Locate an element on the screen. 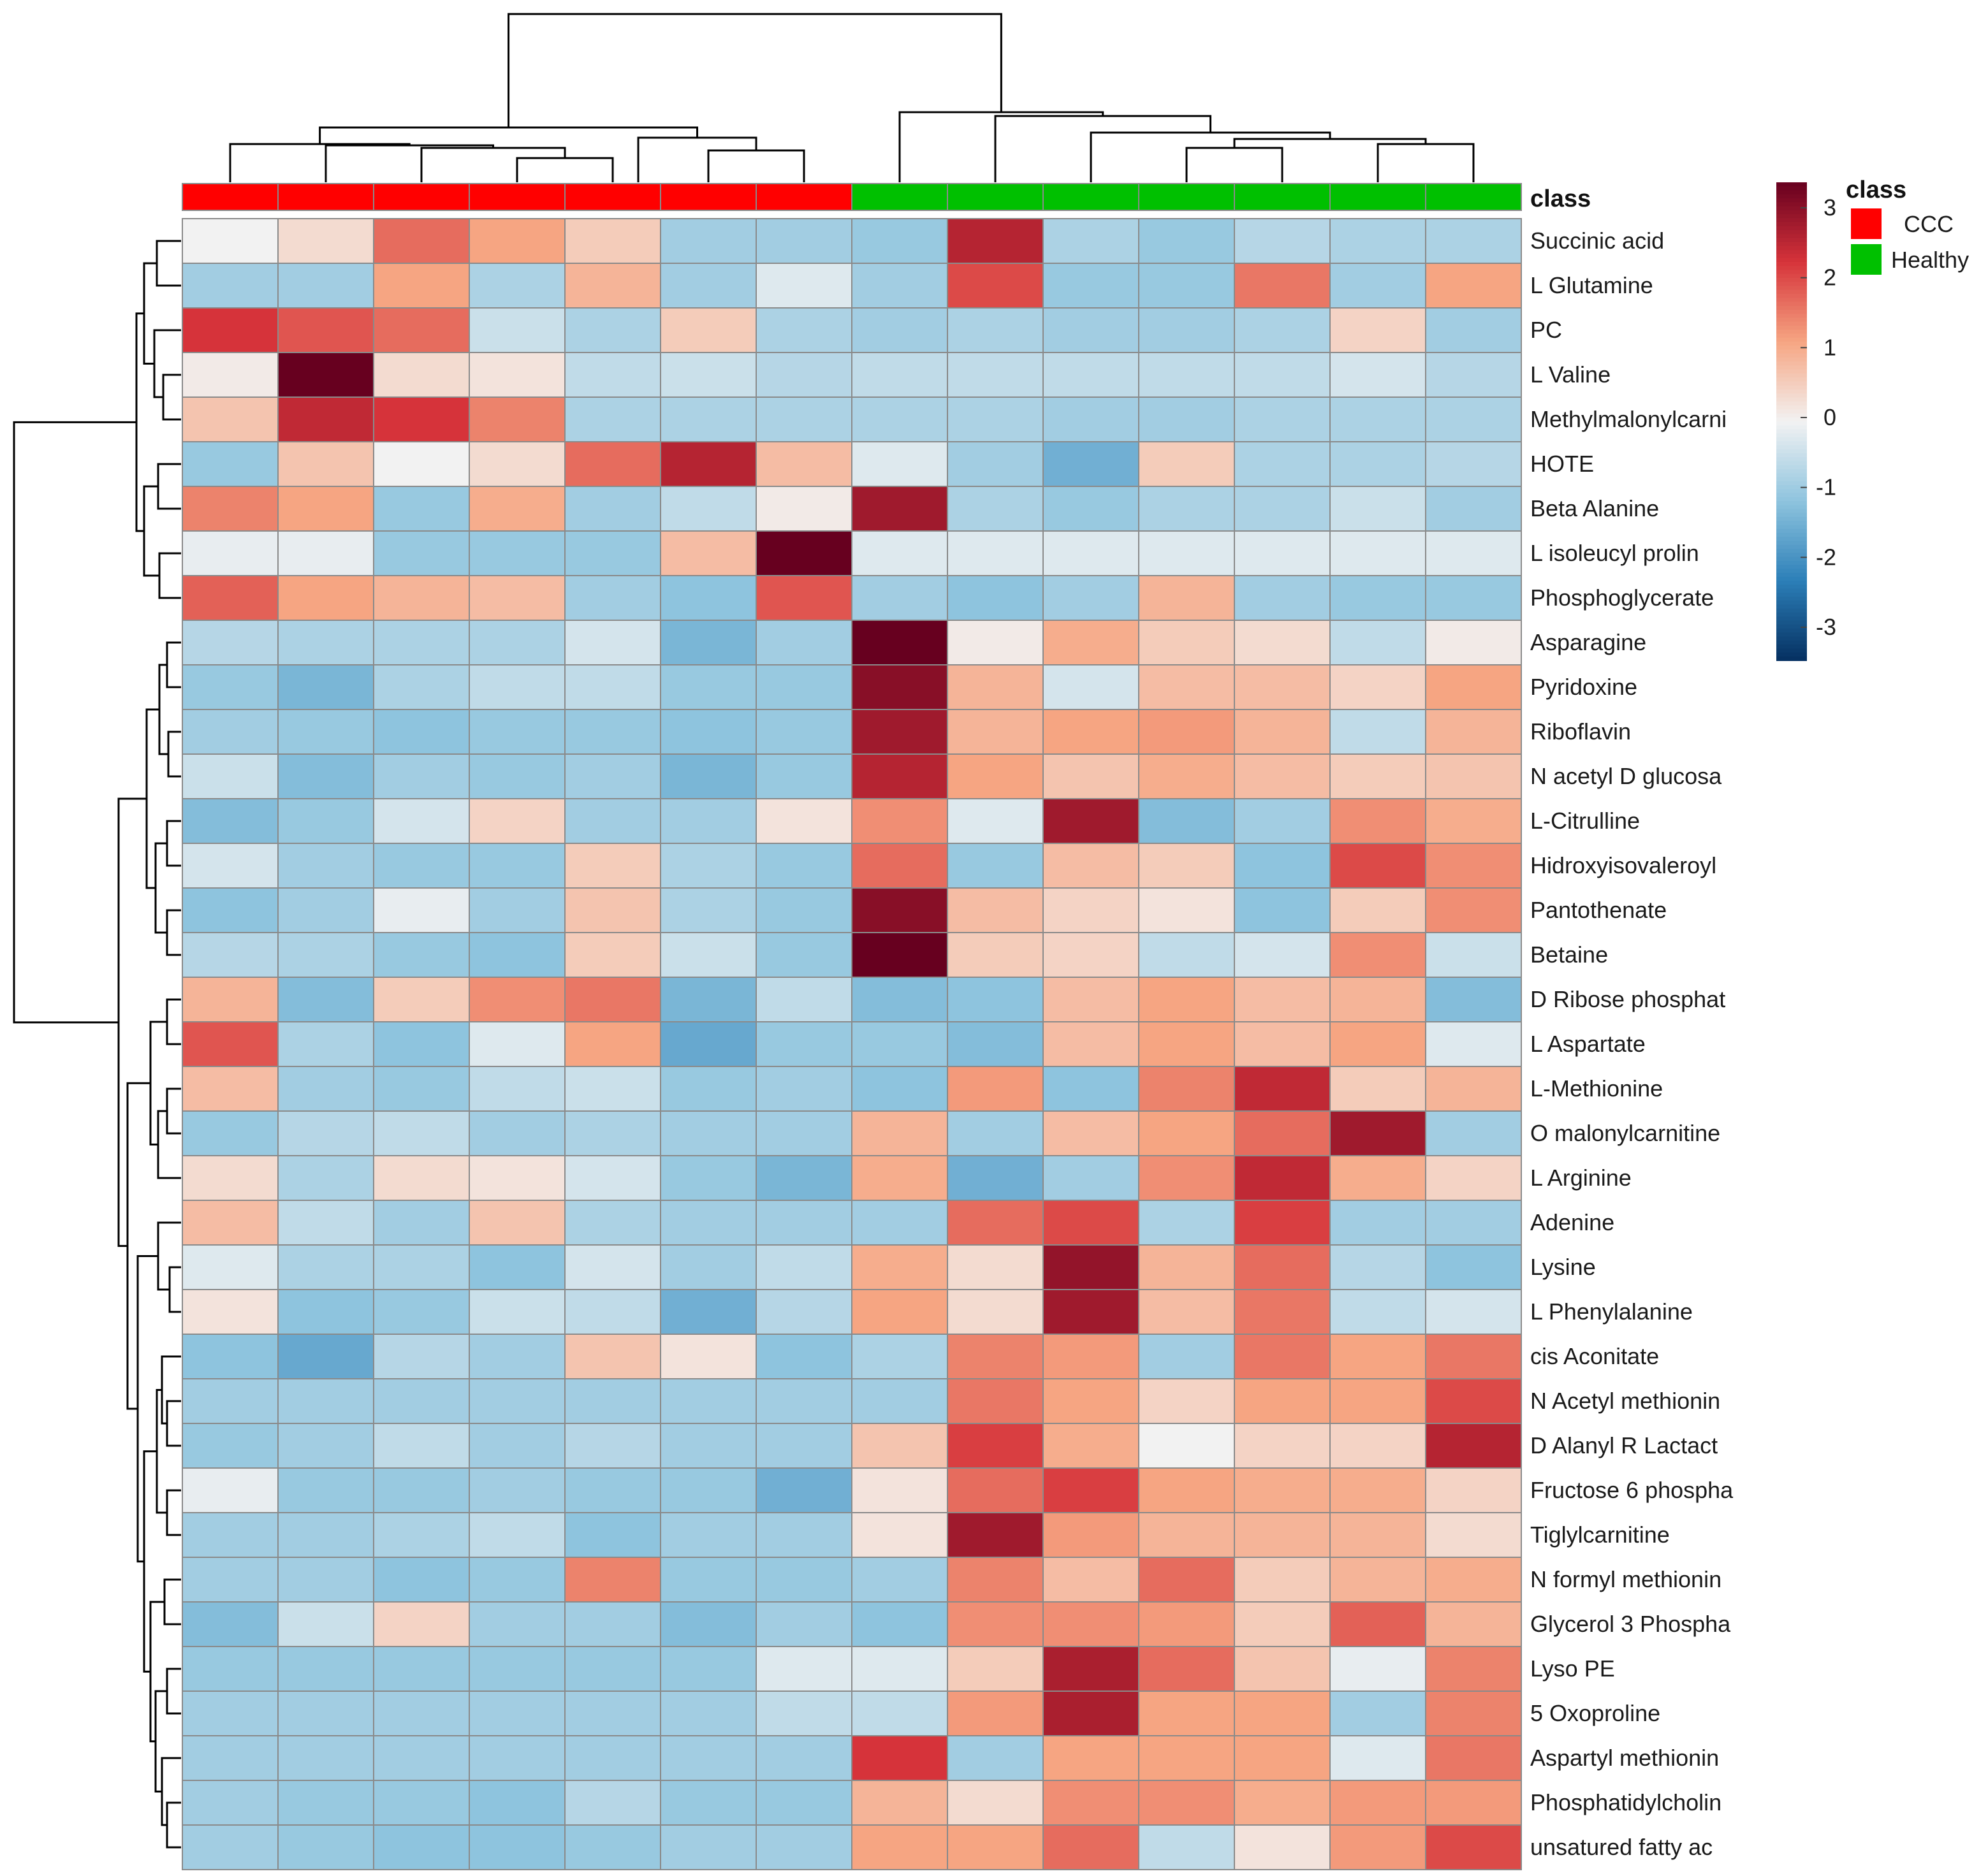 This screenshot has height=1876, width=1988. row-label: N acetyl D glucosa is located at coordinates (1626, 776).